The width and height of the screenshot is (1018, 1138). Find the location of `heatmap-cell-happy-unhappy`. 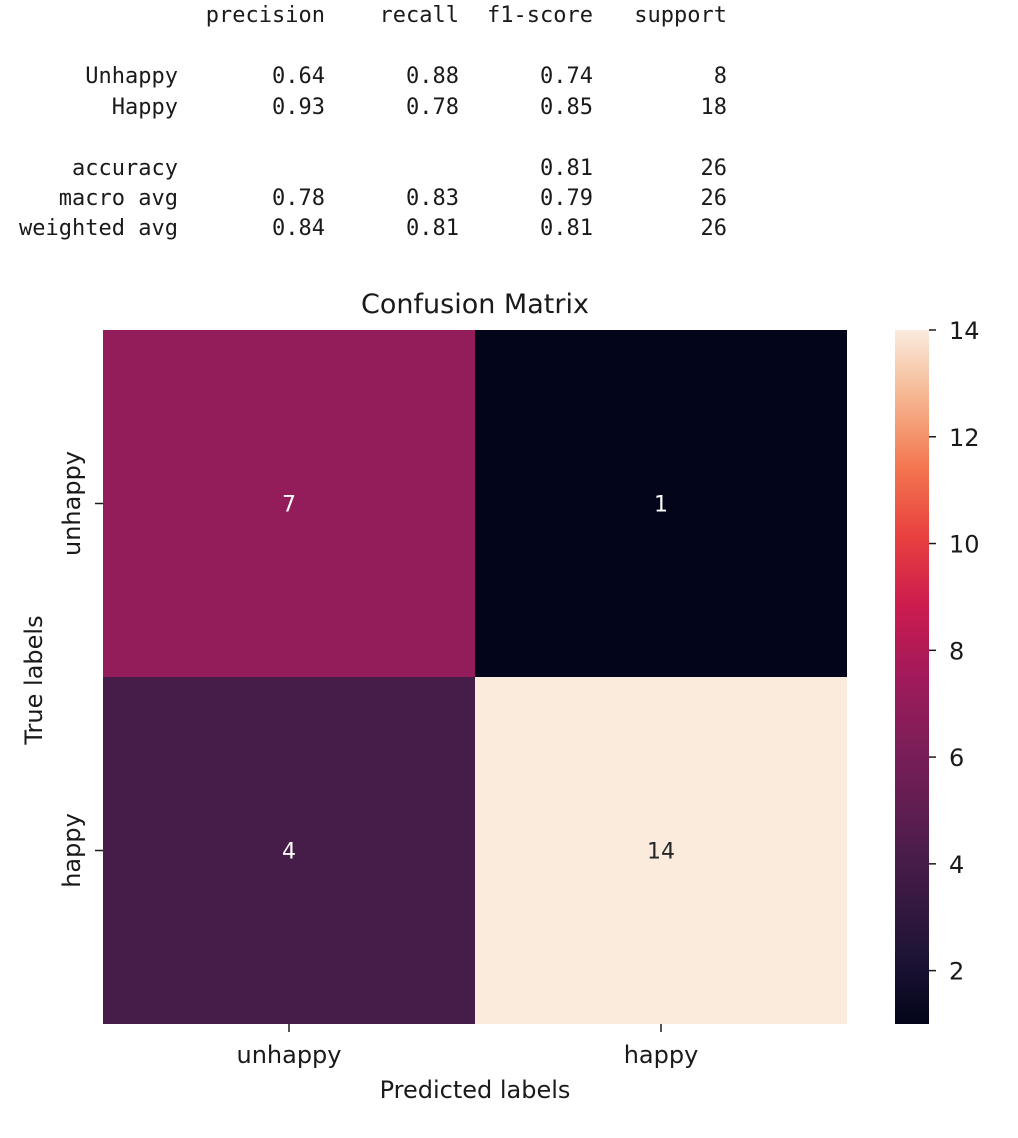

heatmap-cell-happy-unhappy is located at coordinates (289, 850).